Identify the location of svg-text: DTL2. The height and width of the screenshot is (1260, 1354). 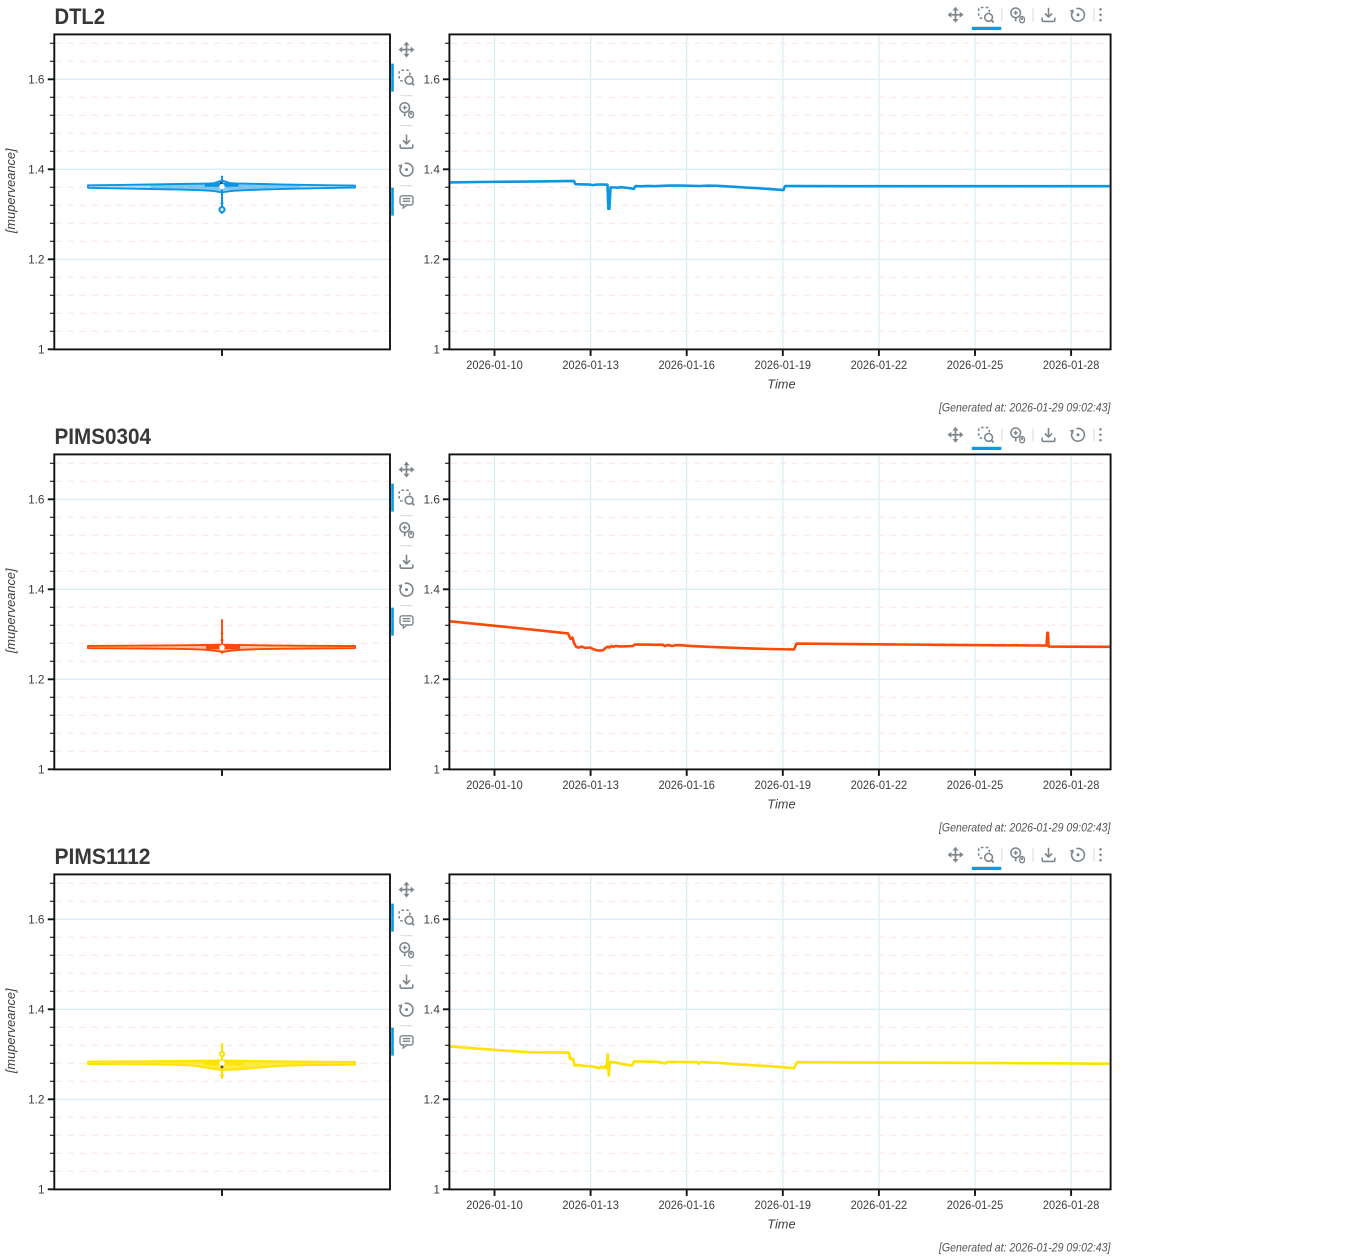
(80, 16).